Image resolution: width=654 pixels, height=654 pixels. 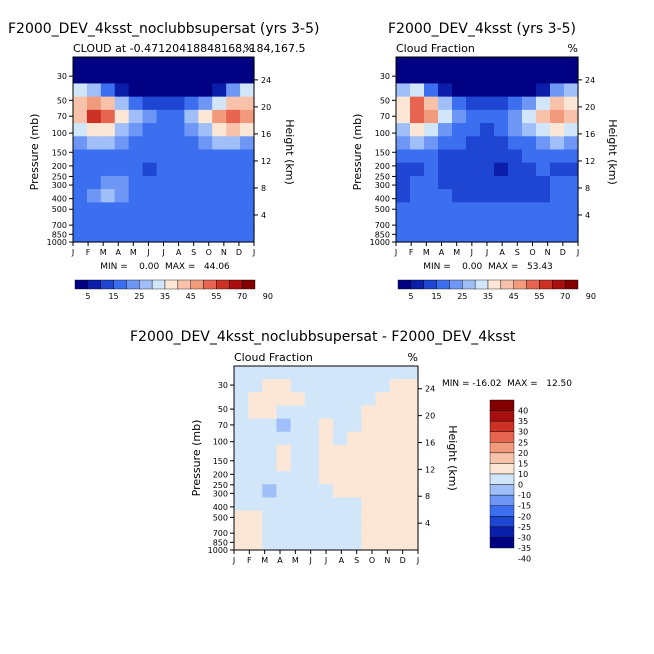 I want to click on y-tick-label: 400, so click(x=382, y=199).